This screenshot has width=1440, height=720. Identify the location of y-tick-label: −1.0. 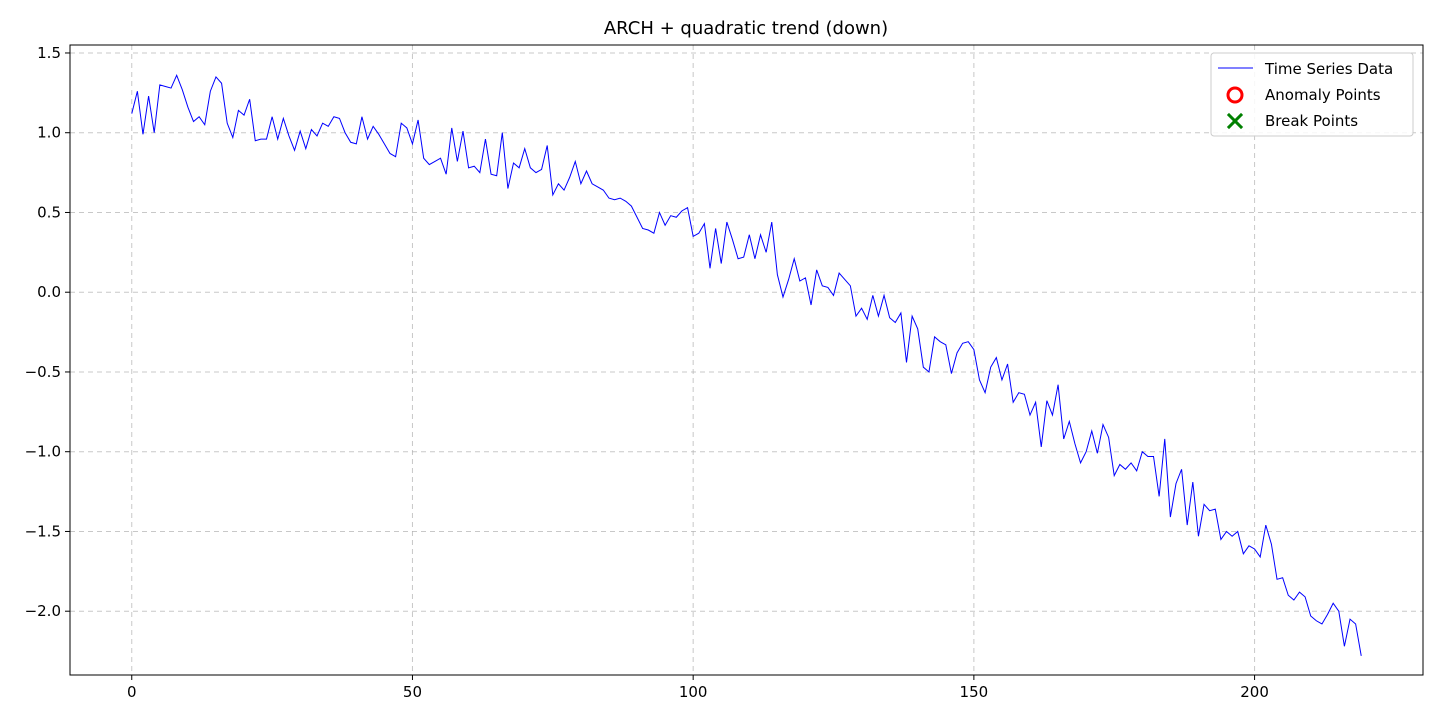
(43, 452).